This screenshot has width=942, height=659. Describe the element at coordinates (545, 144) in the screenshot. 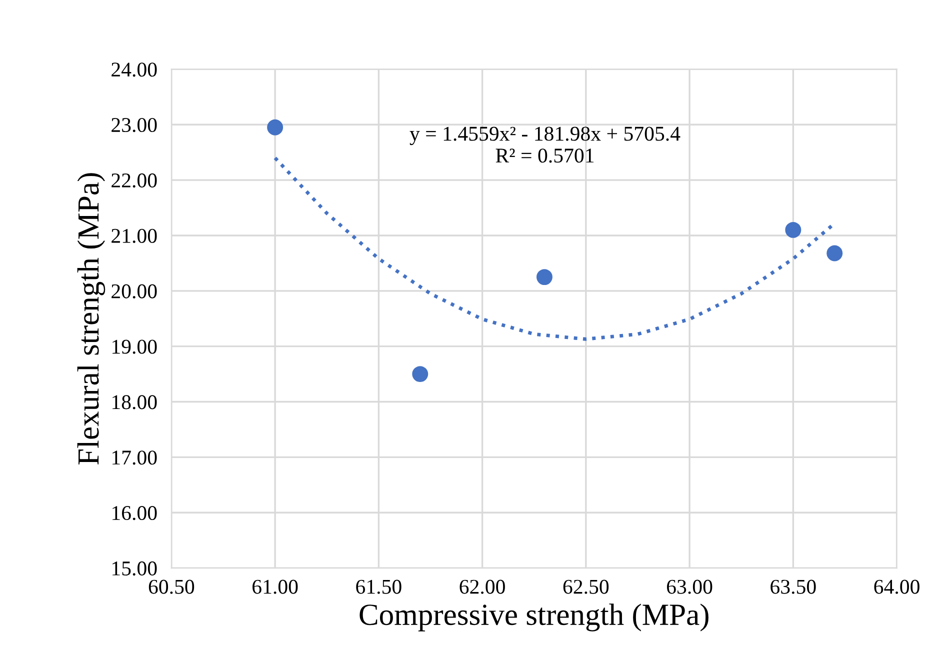

I see `annotation: y = 1.4559x² - 181.98x + 5705.4 R² = 0.5701` at that location.